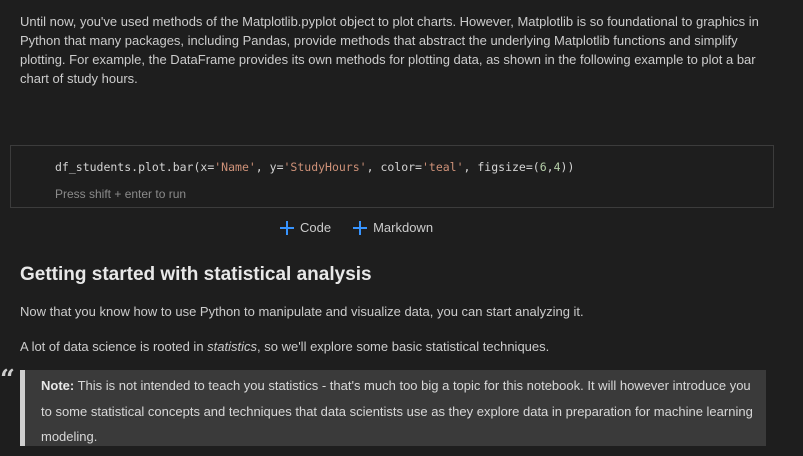 The height and width of the screenshot is (456, 803). What do you see at coordinates (543, 167) in the screenshot?
I see `code-arg-width: 6` at bounding box center [543, 167].